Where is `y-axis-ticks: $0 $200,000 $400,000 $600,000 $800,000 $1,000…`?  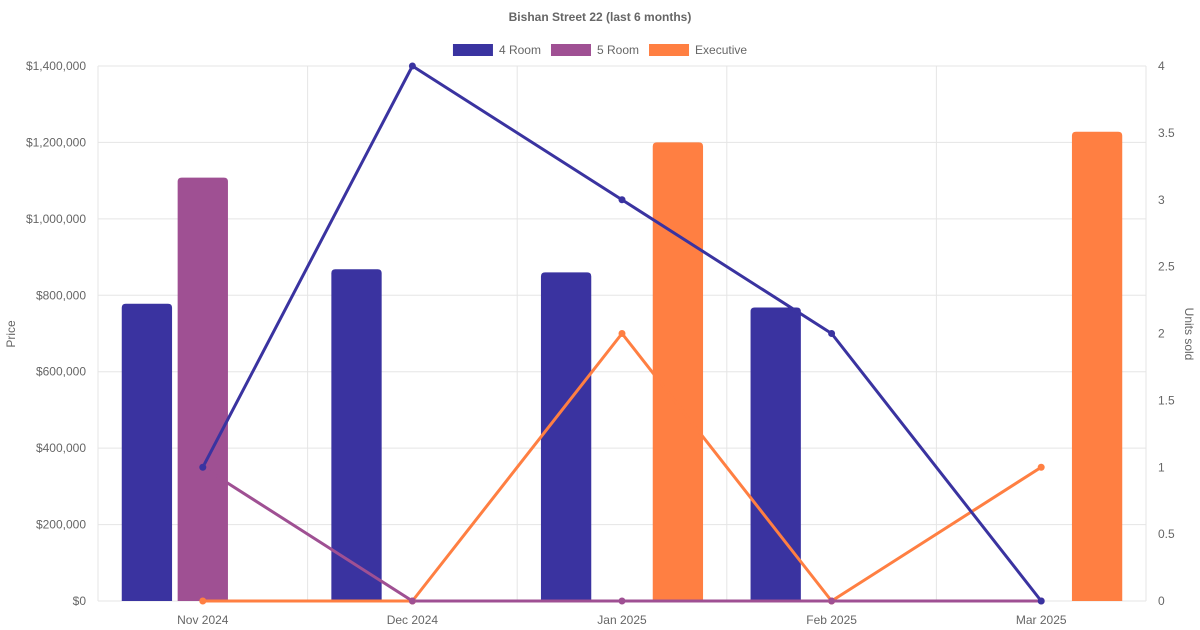
y-axis-ticks: $0 $200,000 $400,000 $600,000 $800,000 $1,000… is located at coordinates (56, 333).